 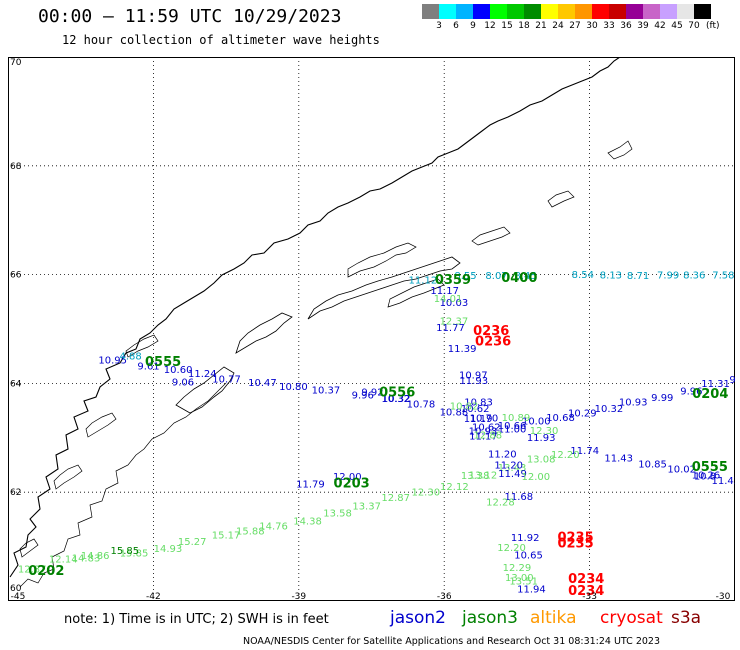 What do you see at coordinates (16, 63) in the screenshot?
I see `lat-tick-label: 70` at bounding box center [16, 63].